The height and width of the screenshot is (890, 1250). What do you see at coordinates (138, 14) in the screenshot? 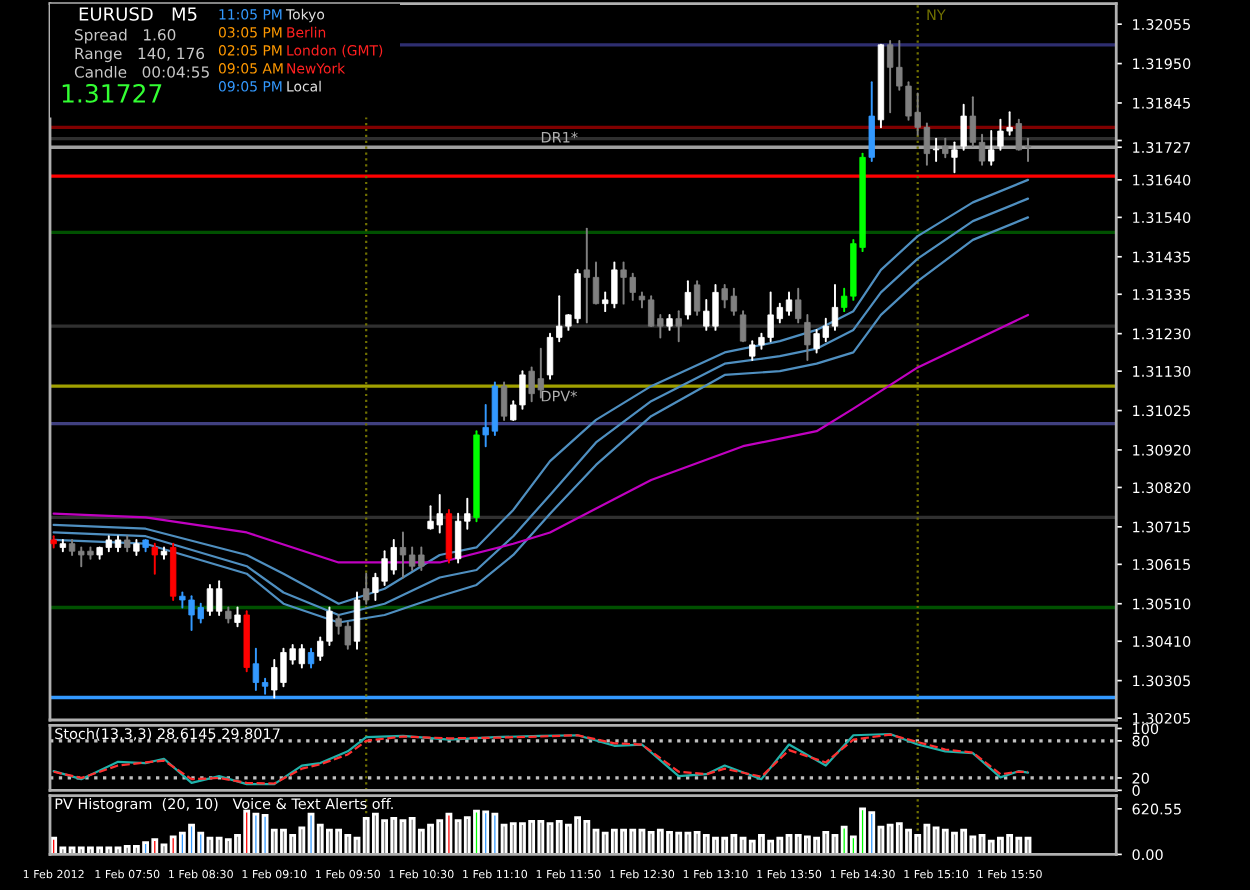
I see `annotation: EURUSD M5` at bounding box center [138, 14].